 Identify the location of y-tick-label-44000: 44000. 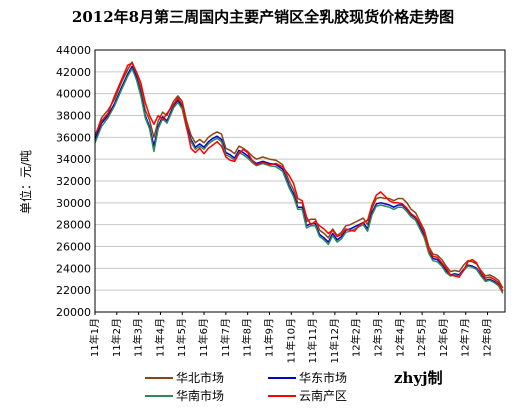
(73, 50).